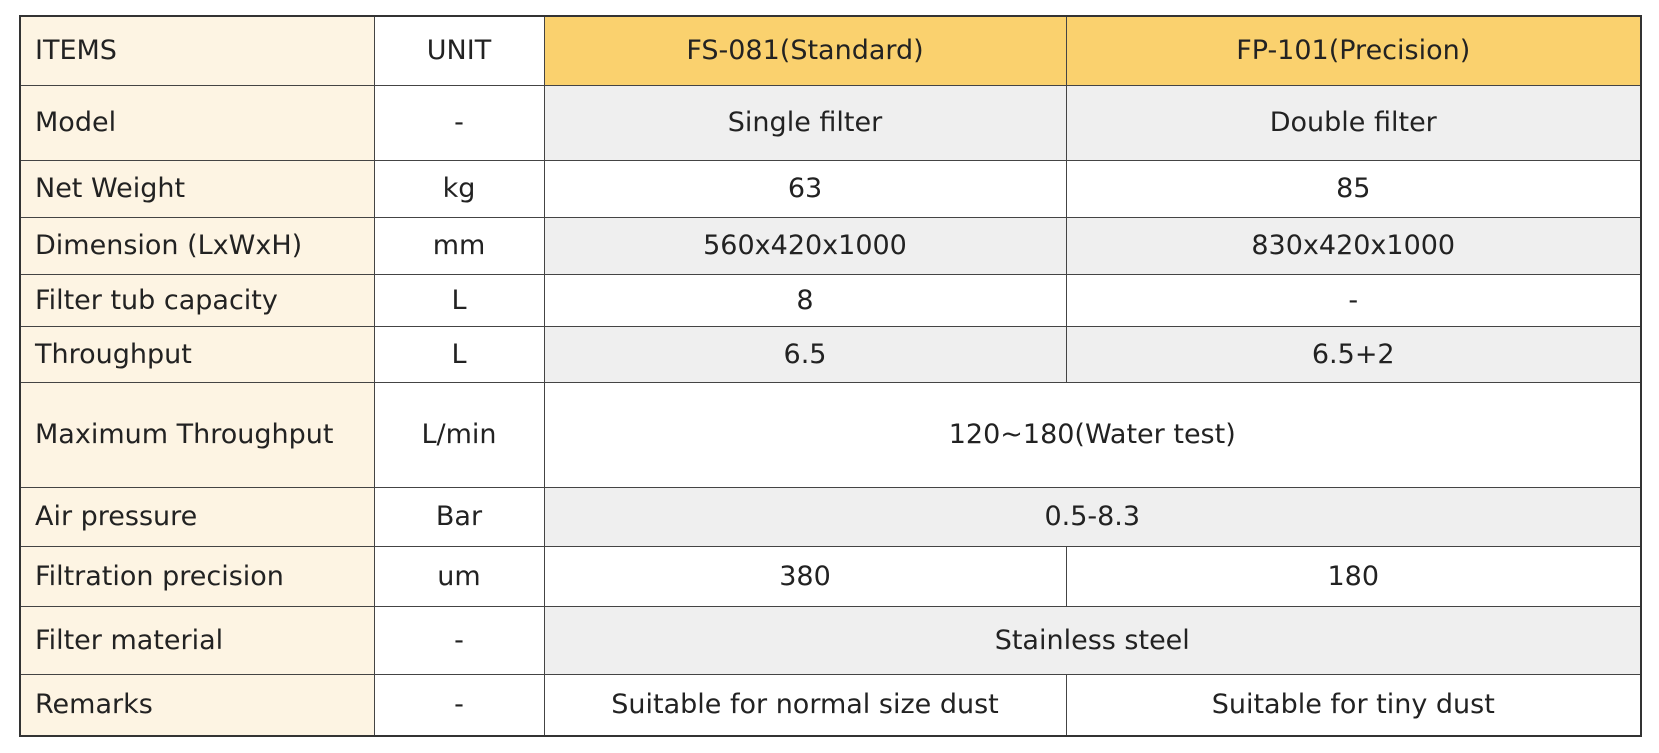  I want to click on table-row: Filter tub capacity L 8-, so click(830, 300).